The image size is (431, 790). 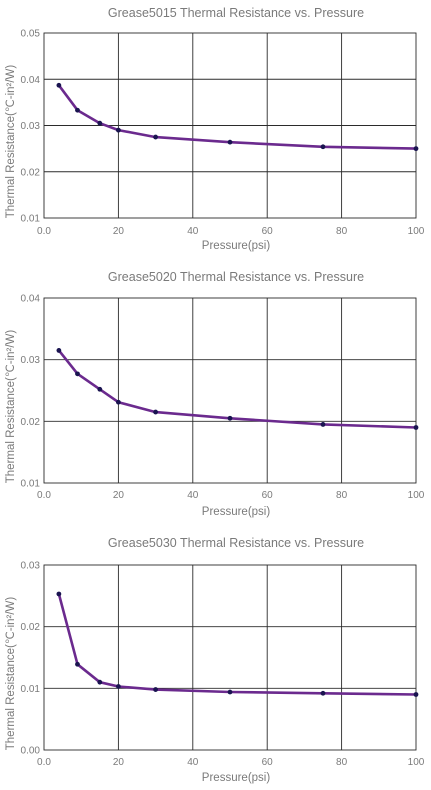 I want to click on y-tick-label: 0.00, so click(x=31, y=751).